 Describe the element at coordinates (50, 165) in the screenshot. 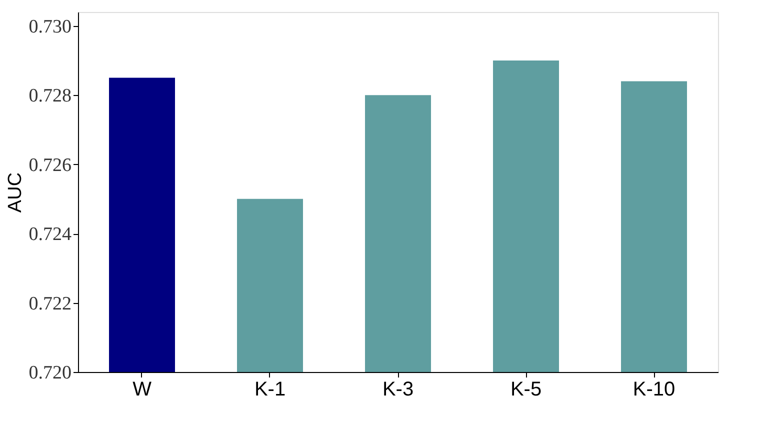

I see `y-tick-label: 0.726` at that location.